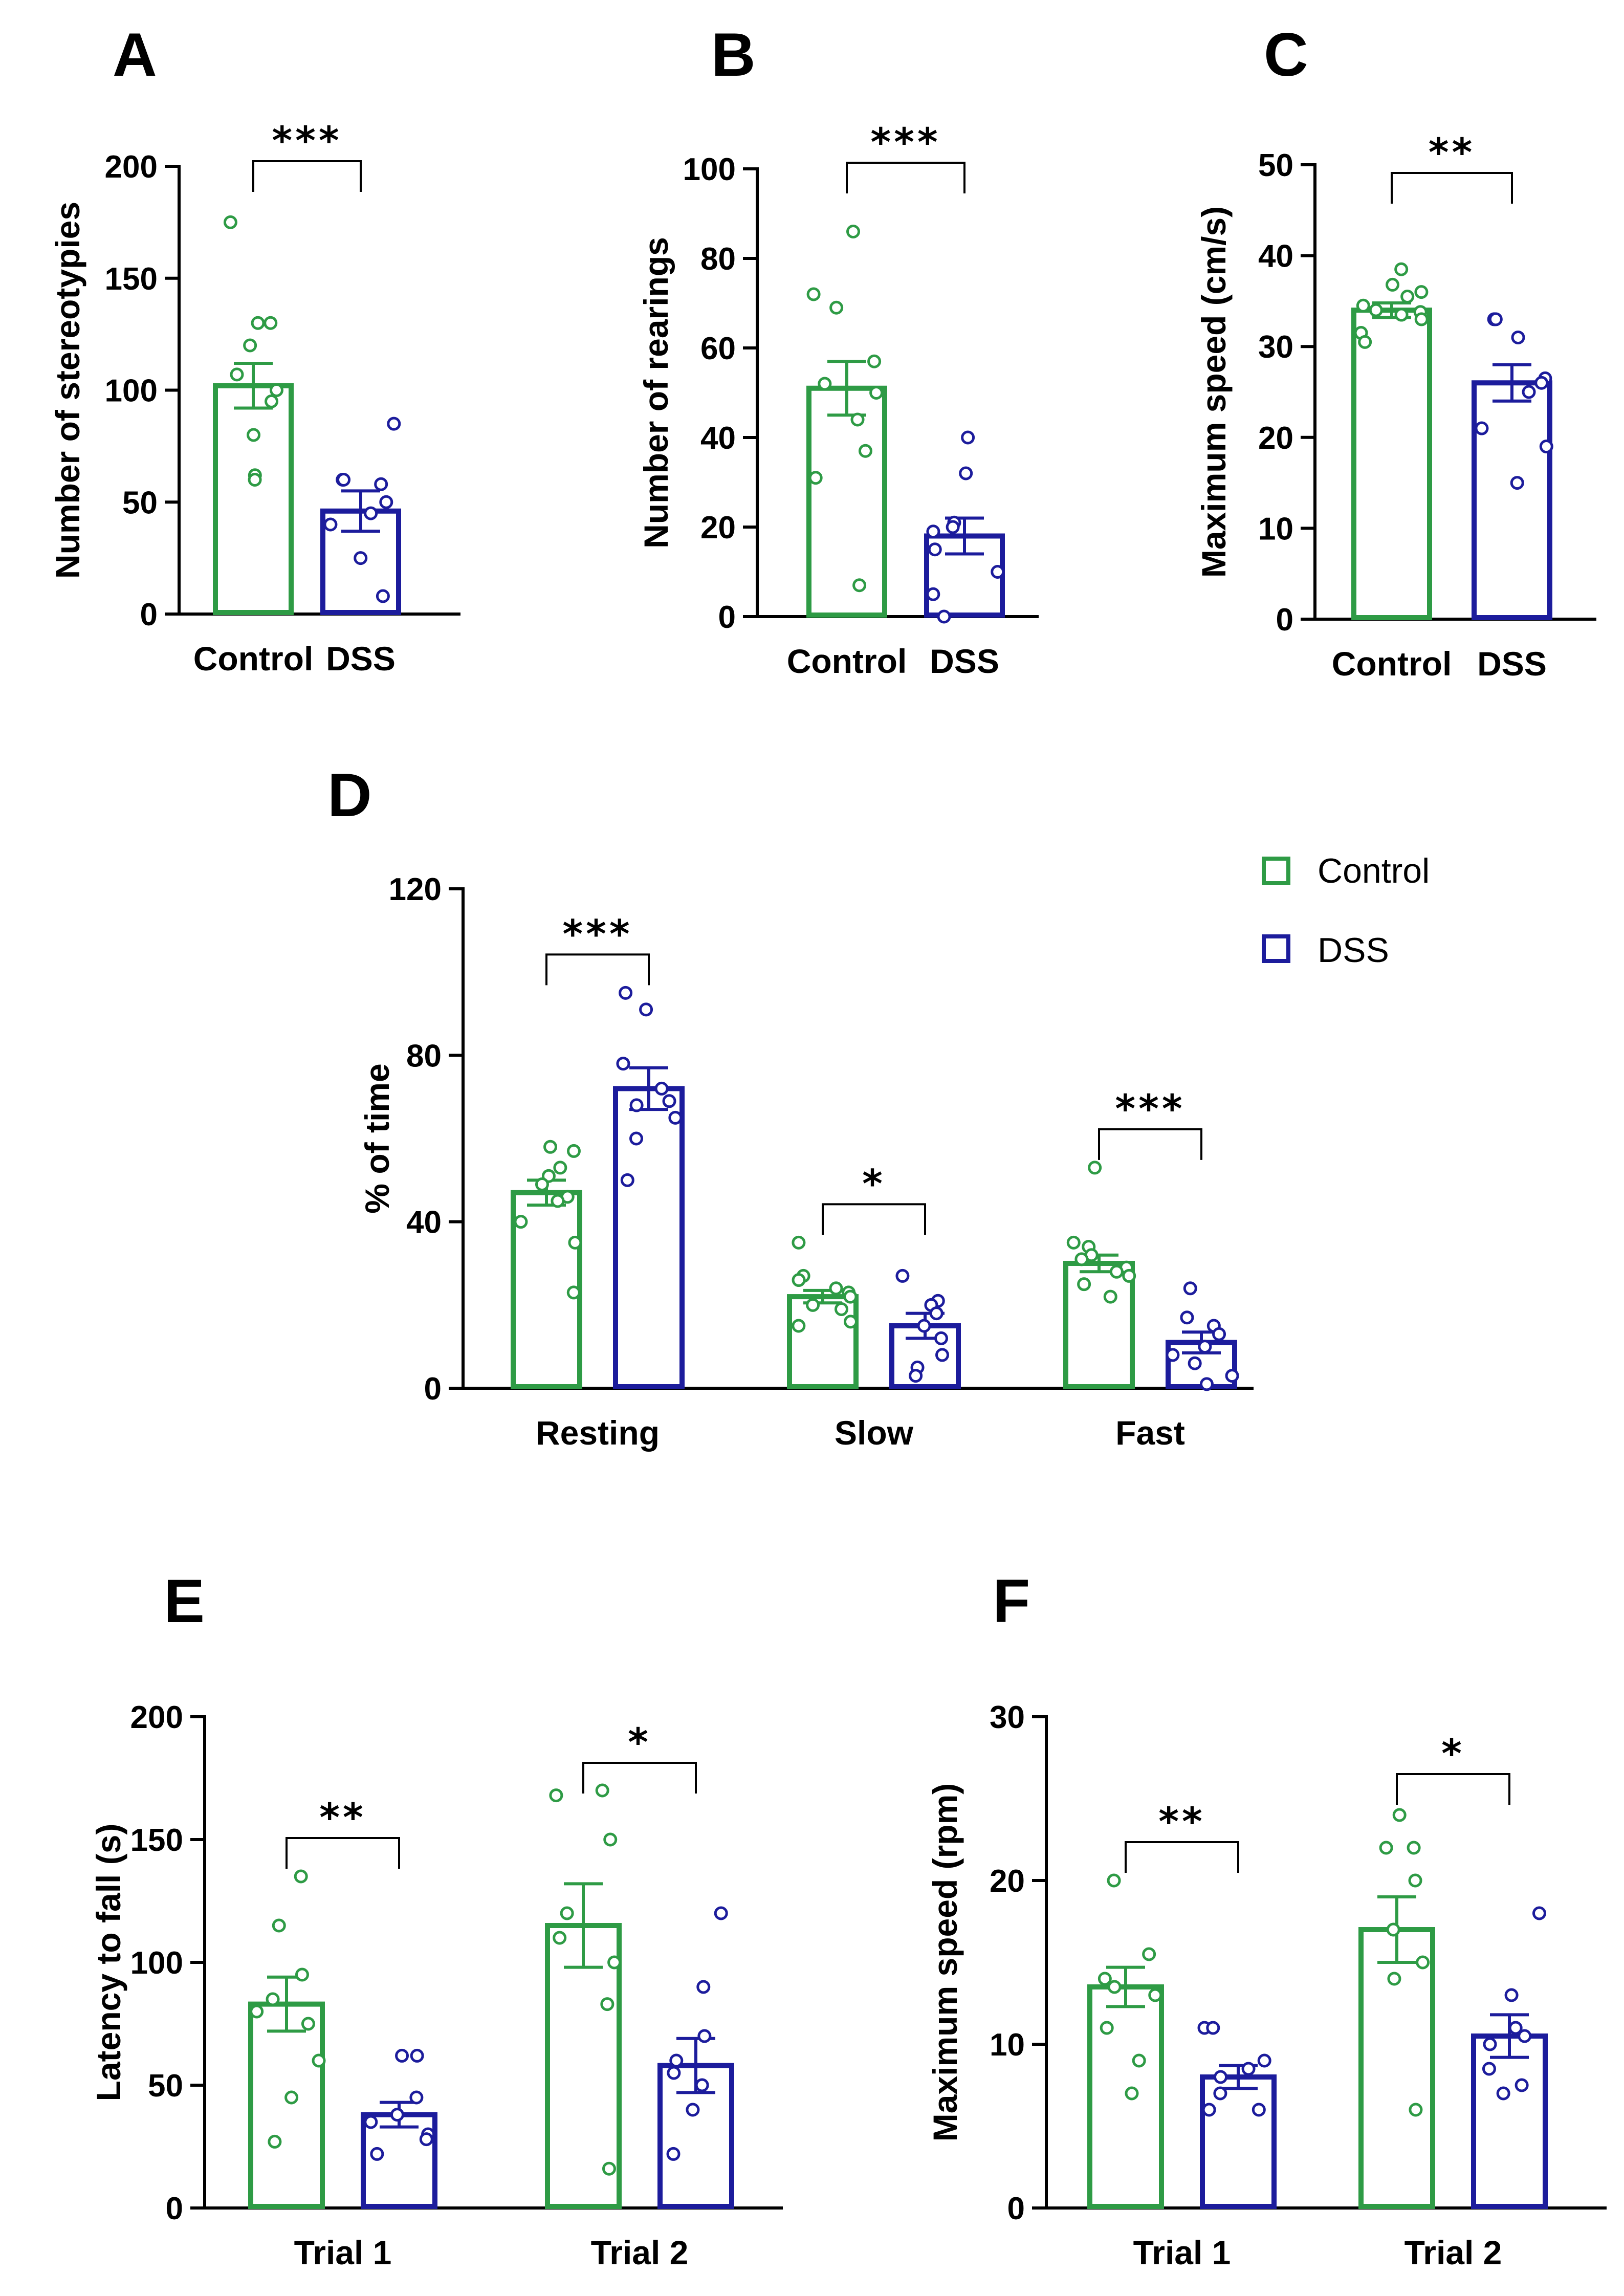  Describe the element at coordinates (416, 889) in the screenshot. I see `y-tick-label: 120` at that location.